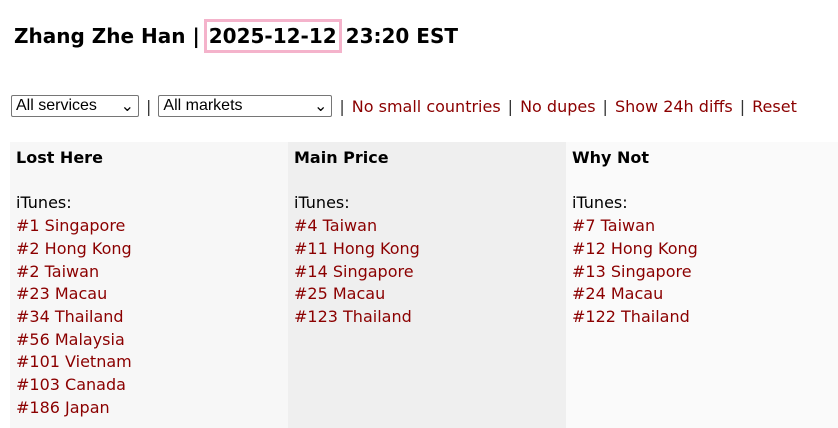 The image size is (838, 428). Describe the element at coordinates (618, 294) in the screenshot. I see `chart-position-link: #24 Macau` at that location.